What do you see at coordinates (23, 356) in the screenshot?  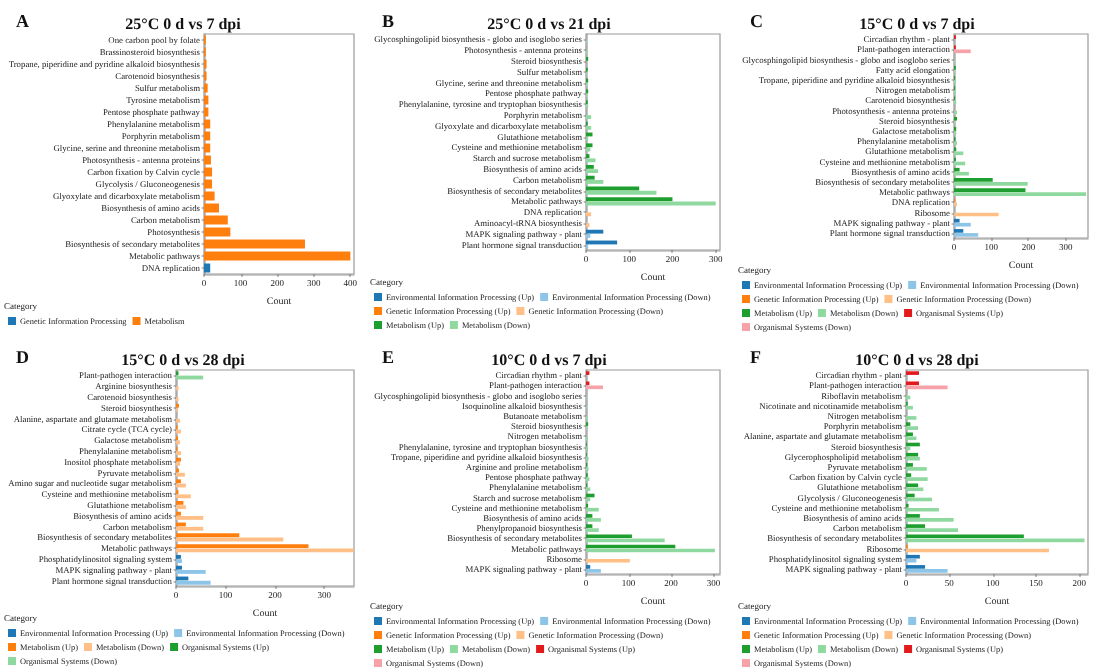 I see `text: D` at bounding box center [23, 356].